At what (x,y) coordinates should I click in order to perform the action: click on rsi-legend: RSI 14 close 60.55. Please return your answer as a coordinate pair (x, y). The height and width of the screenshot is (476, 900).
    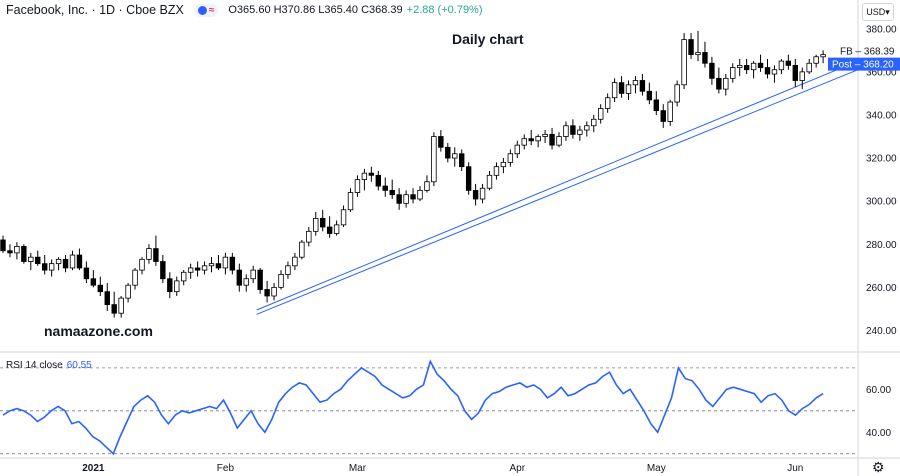
    Looking at the image, I should click on (49, 365).